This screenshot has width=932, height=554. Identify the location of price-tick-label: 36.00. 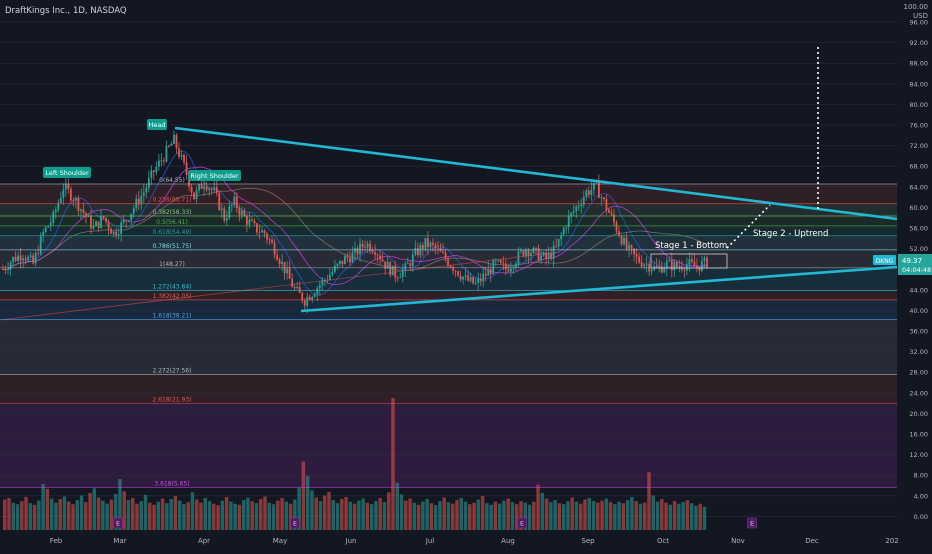
(918, 332).